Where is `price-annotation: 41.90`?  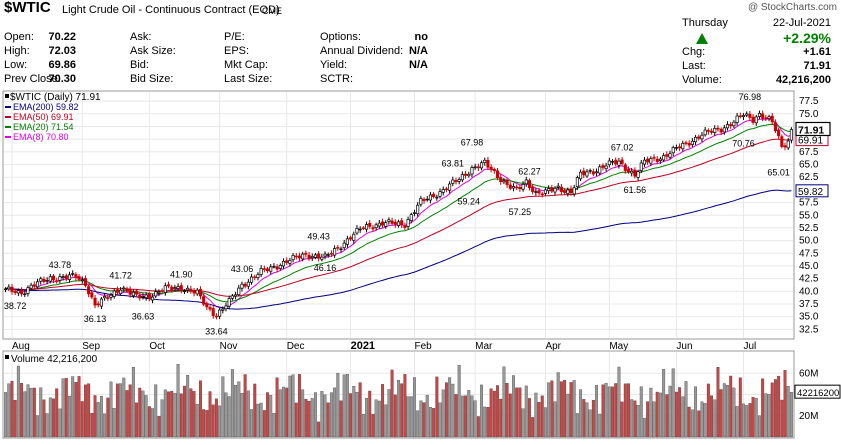 price-annotation: 41.90 is located at coordinates (181, 275).